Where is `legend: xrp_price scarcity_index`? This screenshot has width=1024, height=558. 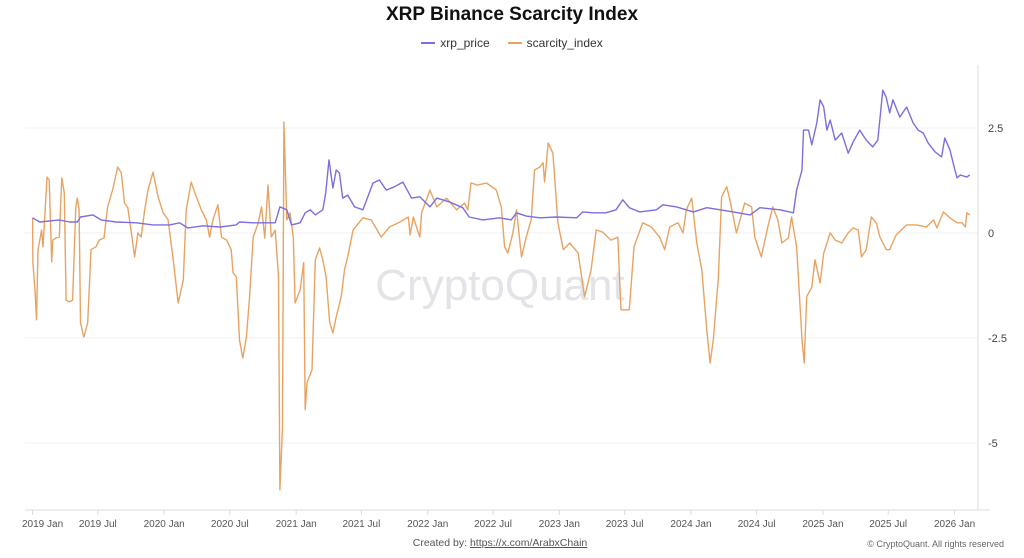 legend: xrp_price scarcity_index is located at coordinates (512, 43).